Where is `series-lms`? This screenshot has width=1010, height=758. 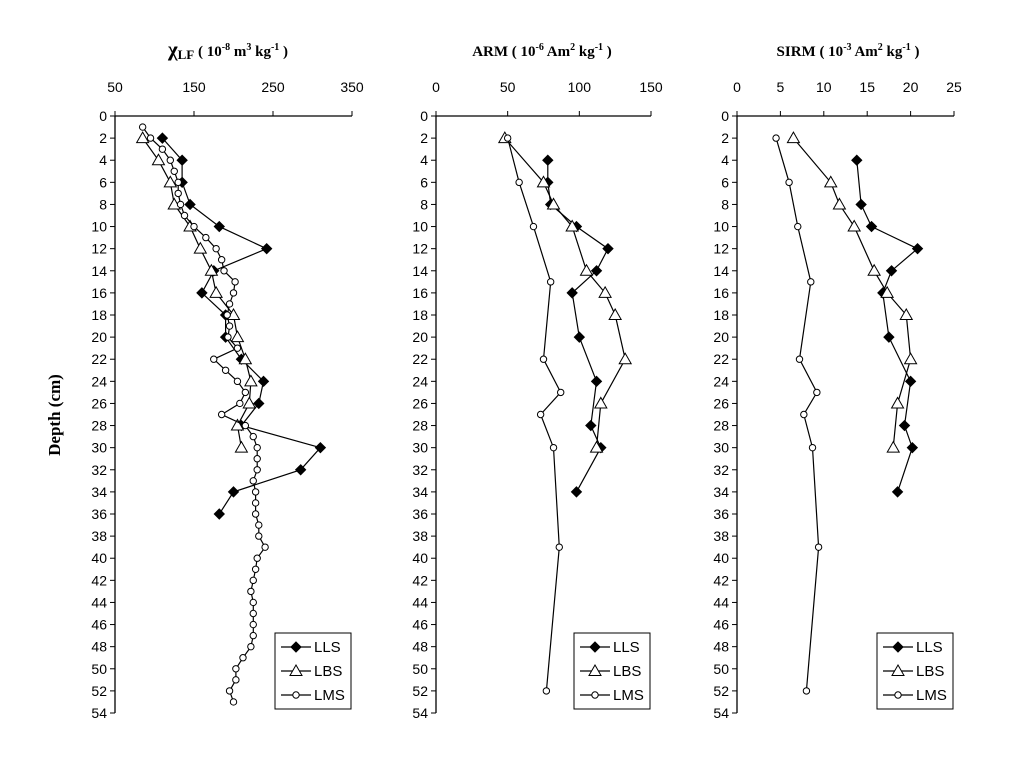 series-lms is located at coordinates (203, 414).